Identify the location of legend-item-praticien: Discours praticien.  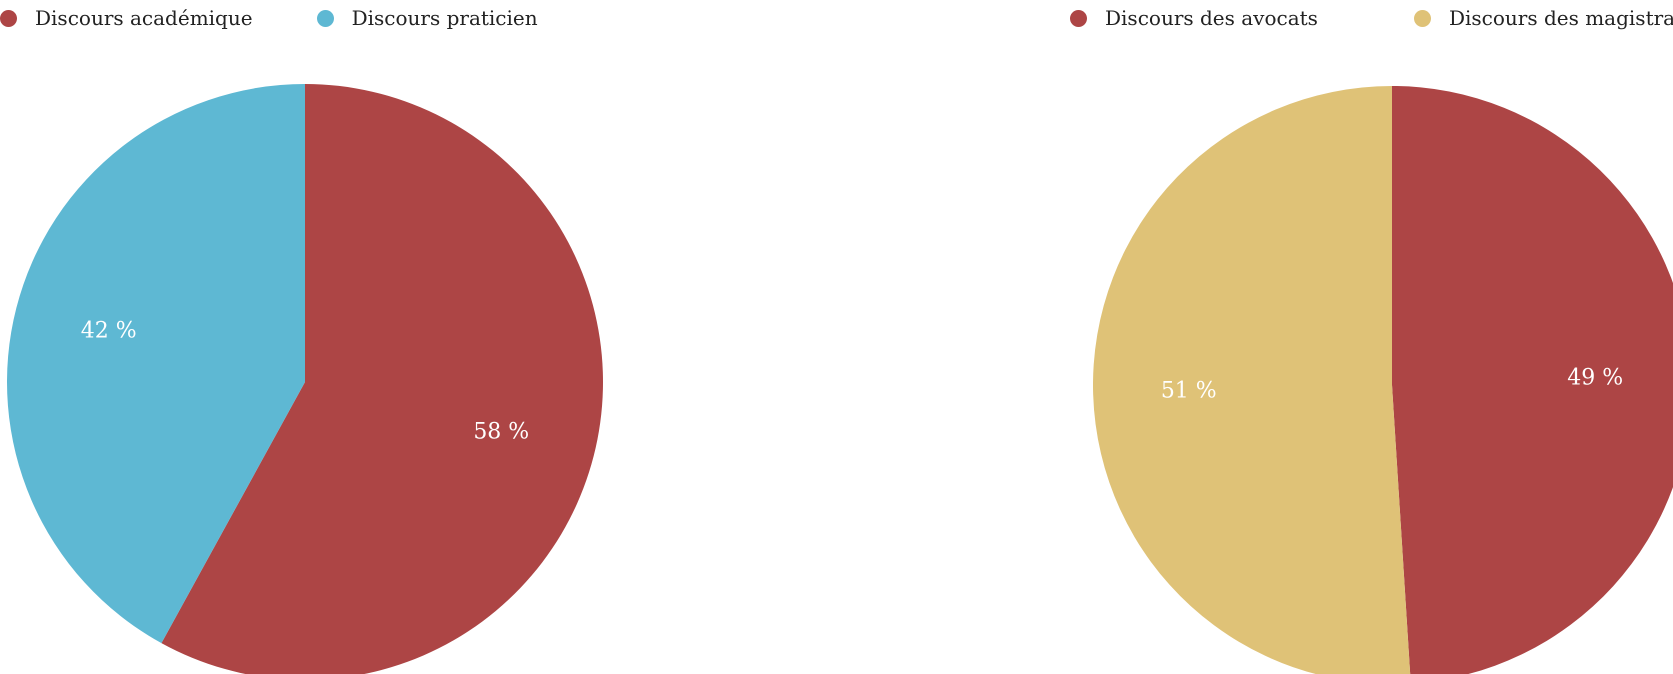
(427, 18).